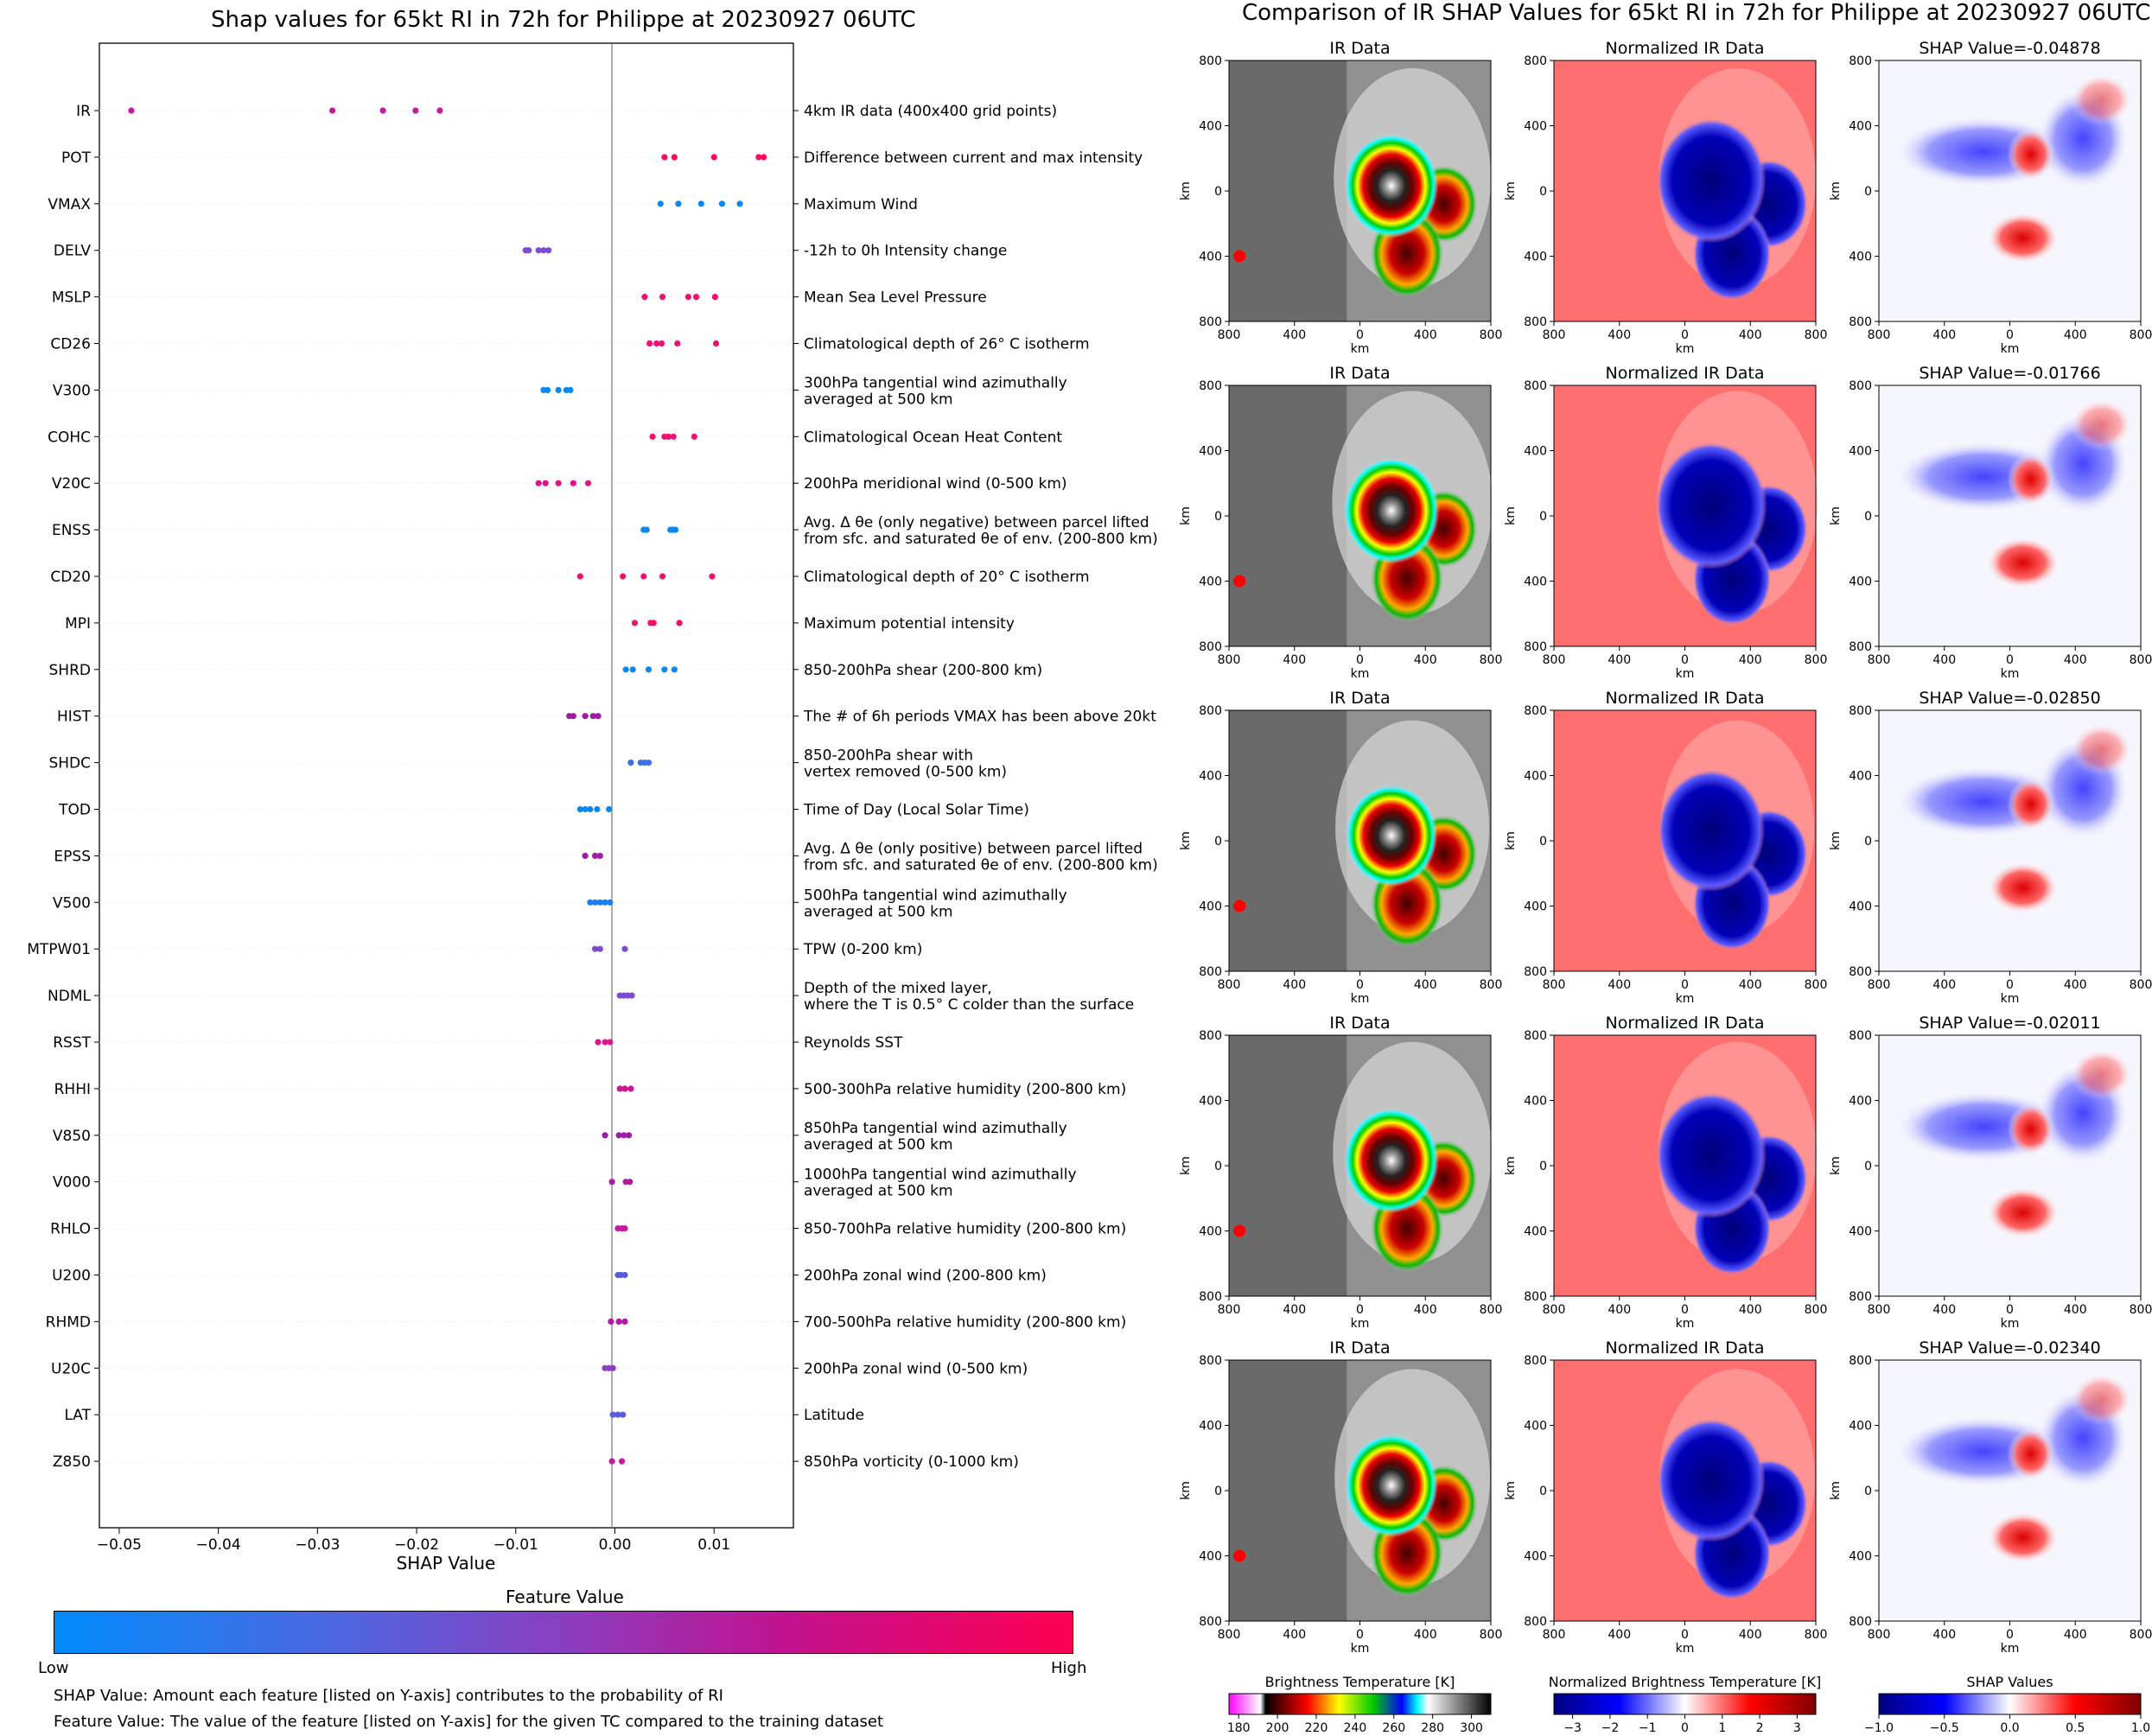 Image resolution: width=2152 pixels, height=1736 pixels. What do you see at coordinates (71, 484) in the screenshot?
I see `feature-label: V20C` at bounding box center [71, 484].